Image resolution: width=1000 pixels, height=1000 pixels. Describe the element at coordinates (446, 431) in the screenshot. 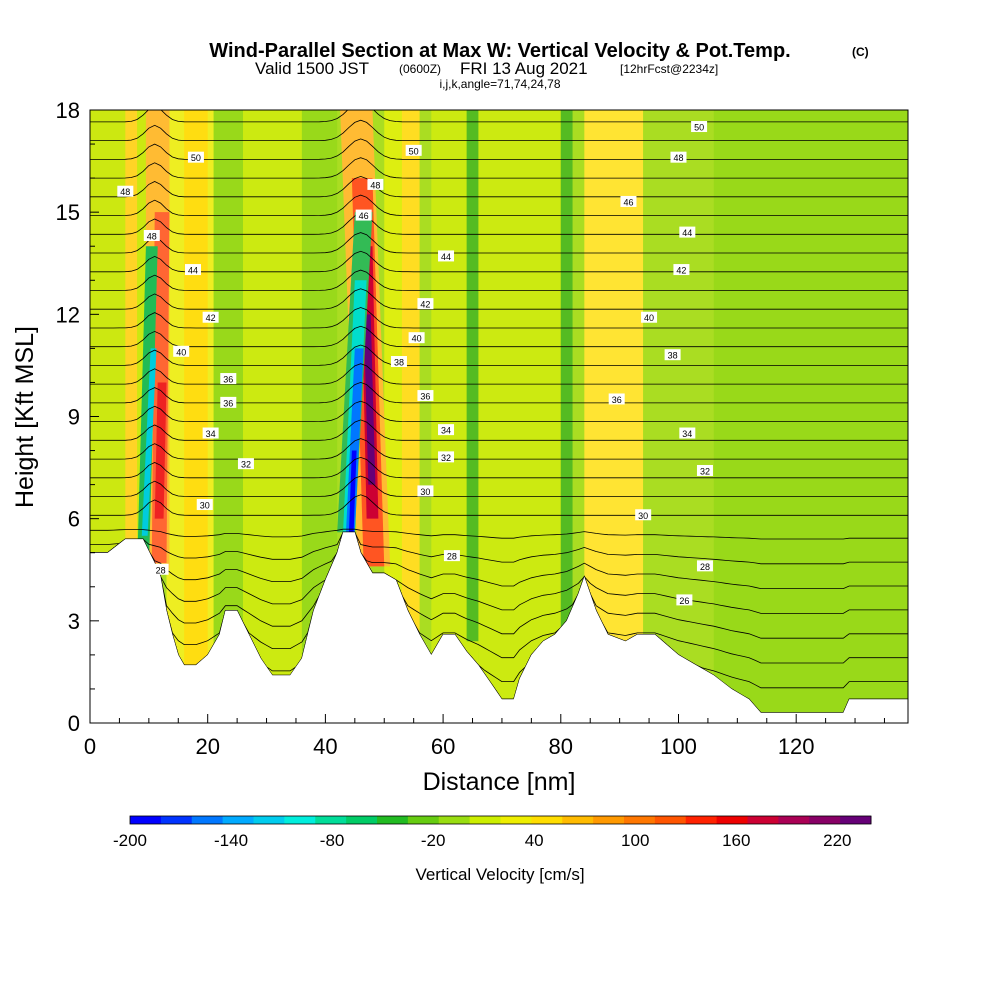

I see `contour-label: 34` at that location.